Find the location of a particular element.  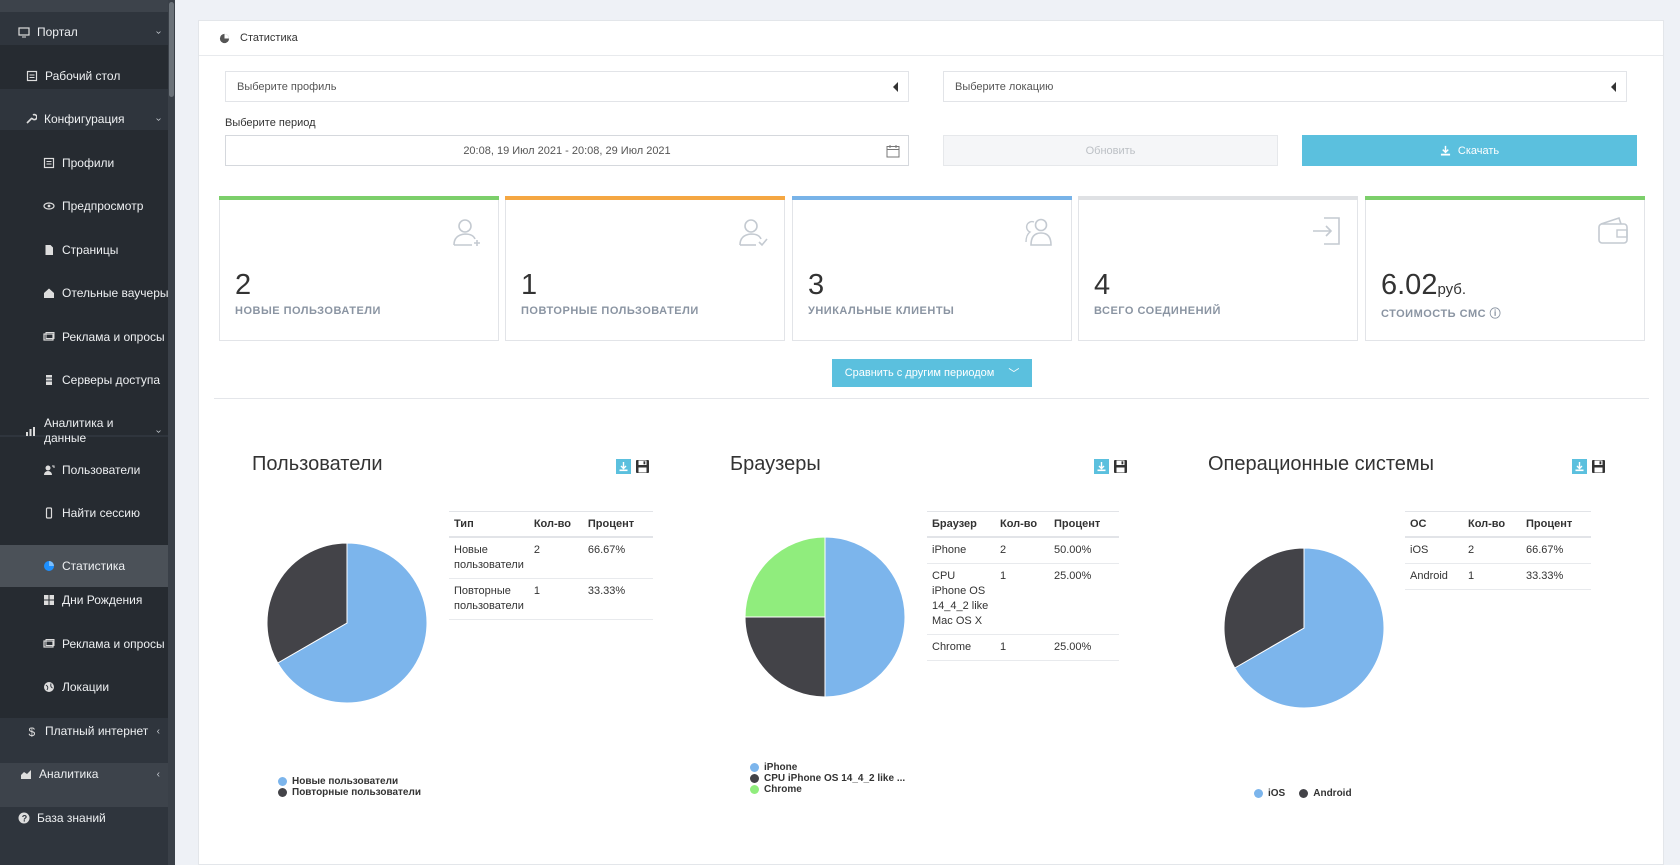

sidebar-item-10: Аналитика и данные ‹ is located at coordinates (84, 431).